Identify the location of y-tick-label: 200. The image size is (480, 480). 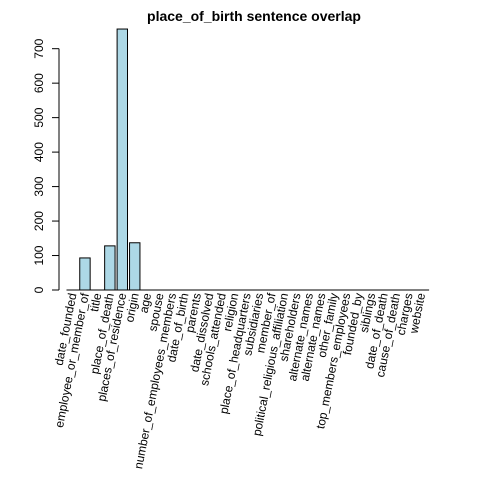
(39, 221).